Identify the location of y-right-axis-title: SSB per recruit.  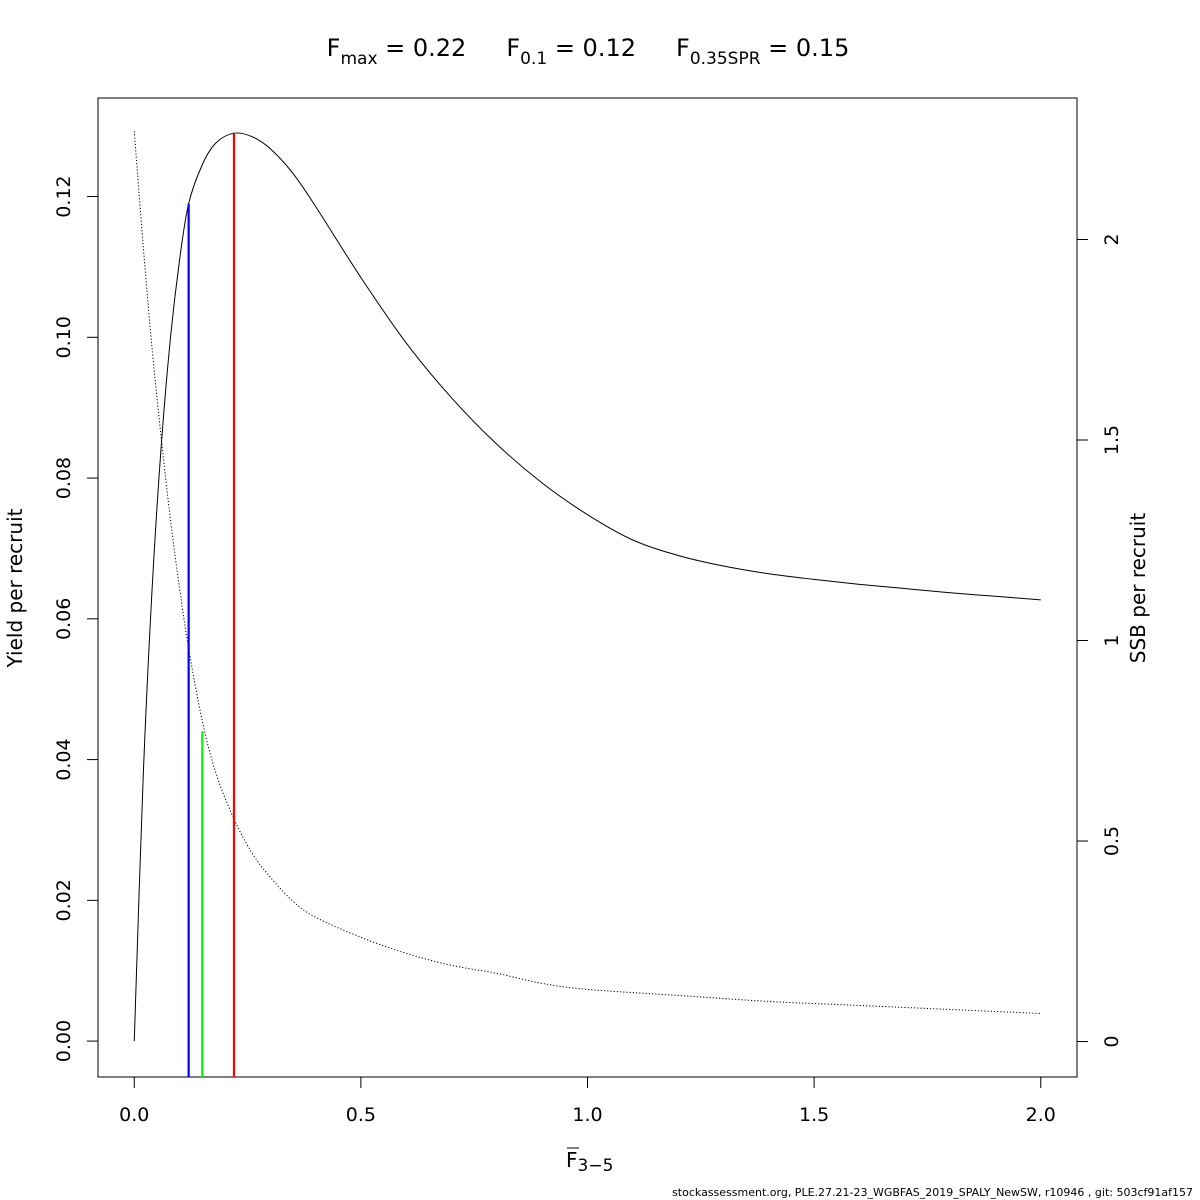
(1138, 588).